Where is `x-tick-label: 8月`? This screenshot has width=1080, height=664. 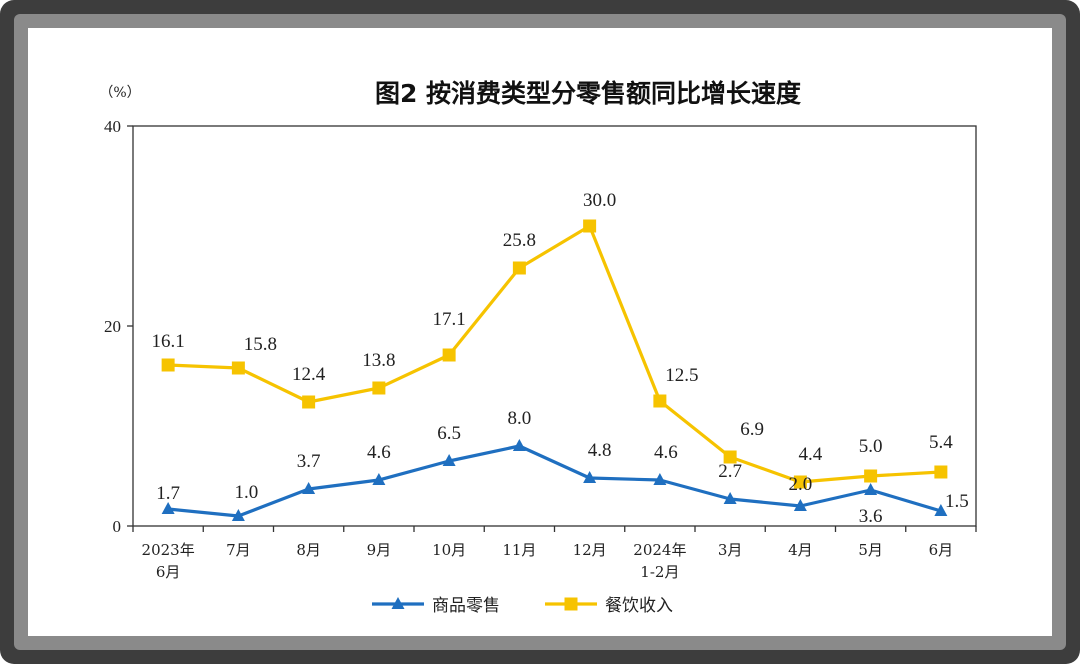 x-tick-label: 8月 is located at coordinates (308, 550).